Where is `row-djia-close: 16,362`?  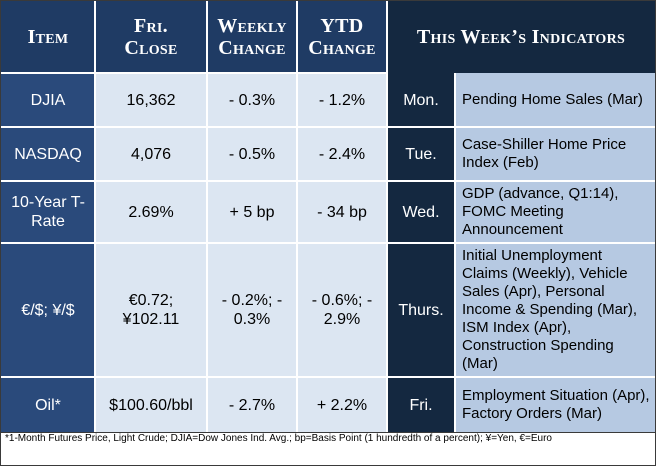 row-djia-close: 16,362 is located at coordinates (151, 100).